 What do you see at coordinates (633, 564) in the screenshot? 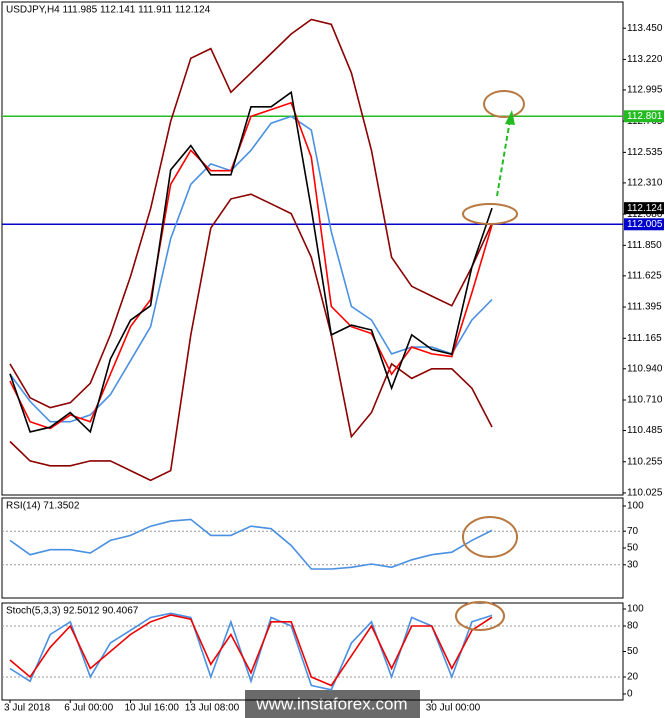
I see `y-tick-label: 30` at bounding box center [633, 564].